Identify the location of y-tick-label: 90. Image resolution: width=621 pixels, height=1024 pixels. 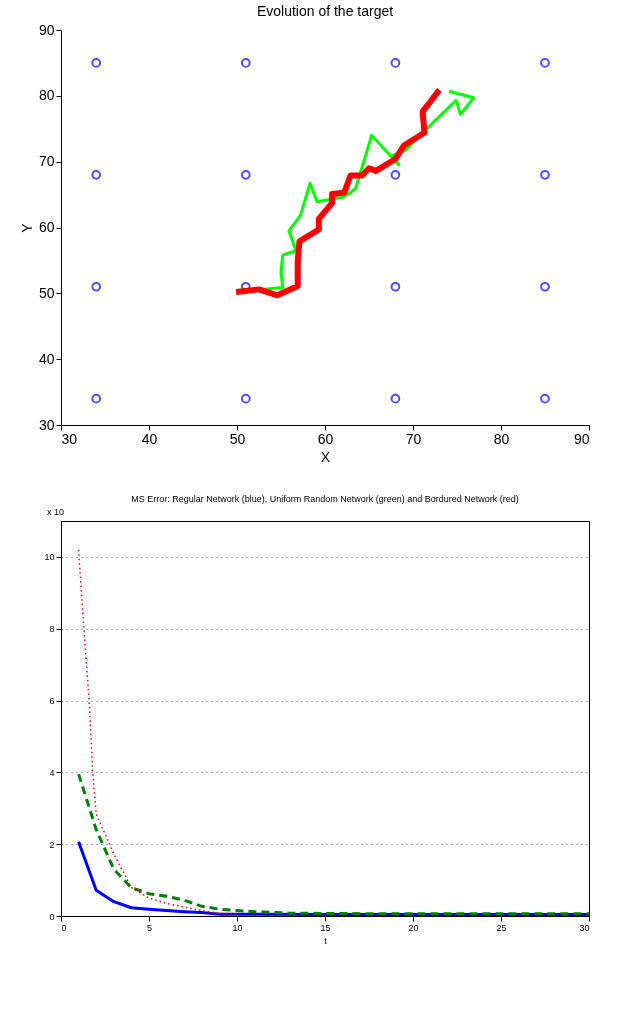
(46, 29).